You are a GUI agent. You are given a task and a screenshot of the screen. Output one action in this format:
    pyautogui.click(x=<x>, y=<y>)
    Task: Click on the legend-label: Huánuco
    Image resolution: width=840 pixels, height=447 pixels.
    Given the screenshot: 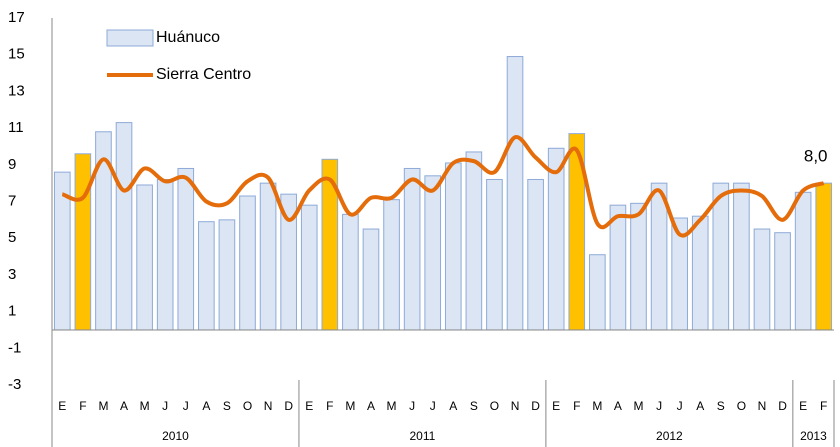 What is the action you would take?
    pyautogui.click(x=188, y=37)
    